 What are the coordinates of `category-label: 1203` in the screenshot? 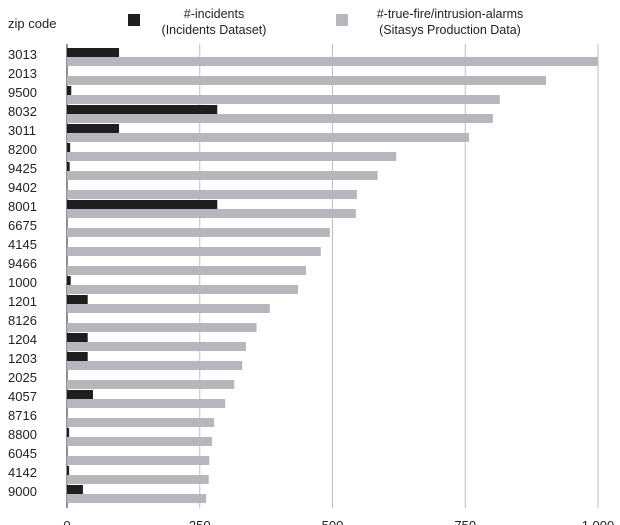 It's located at (22, 358).